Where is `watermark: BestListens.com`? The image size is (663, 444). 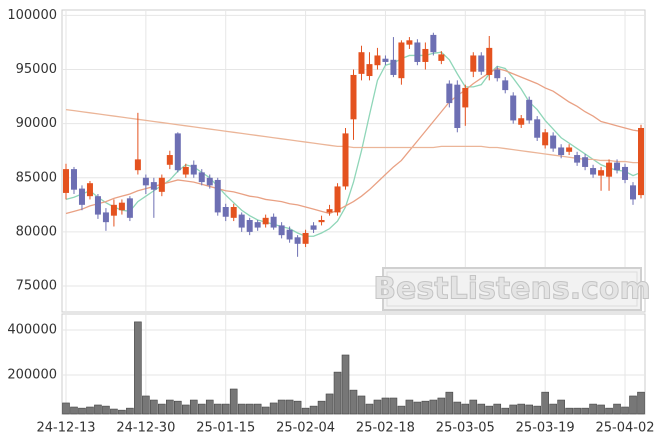 watermark: BestListens.com is located at coordinates (512, 289).